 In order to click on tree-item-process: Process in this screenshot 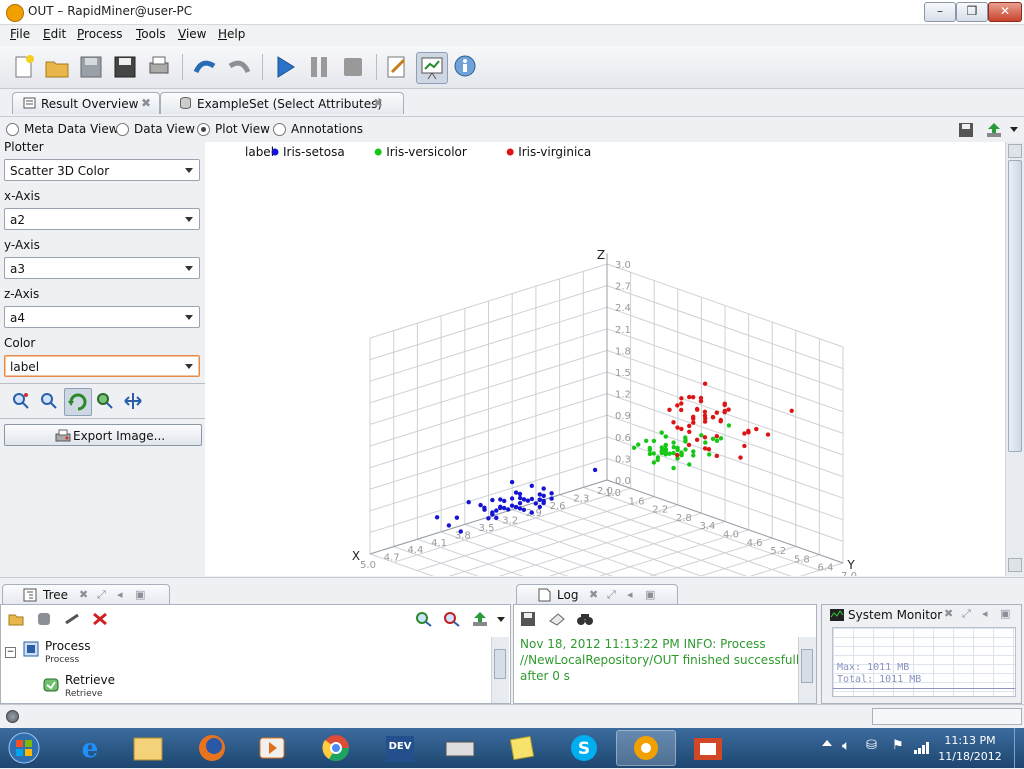, I will do `click(68, 646)`.